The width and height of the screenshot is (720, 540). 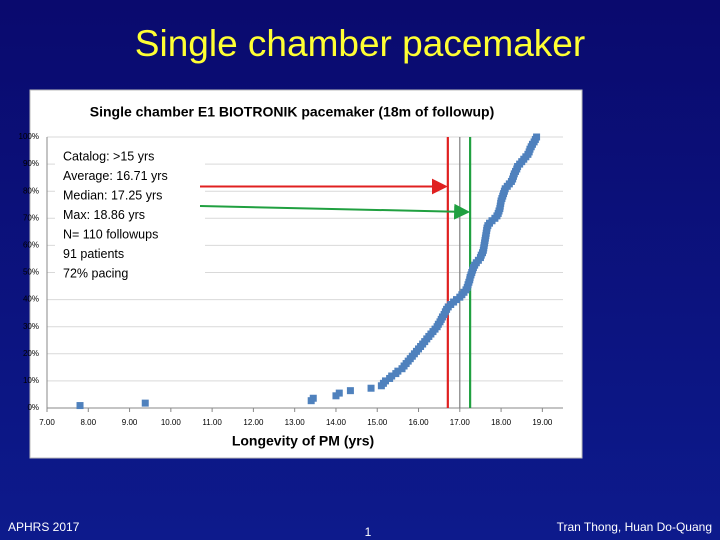 I want to click on page-number: 1, so click(x=368, y=532).